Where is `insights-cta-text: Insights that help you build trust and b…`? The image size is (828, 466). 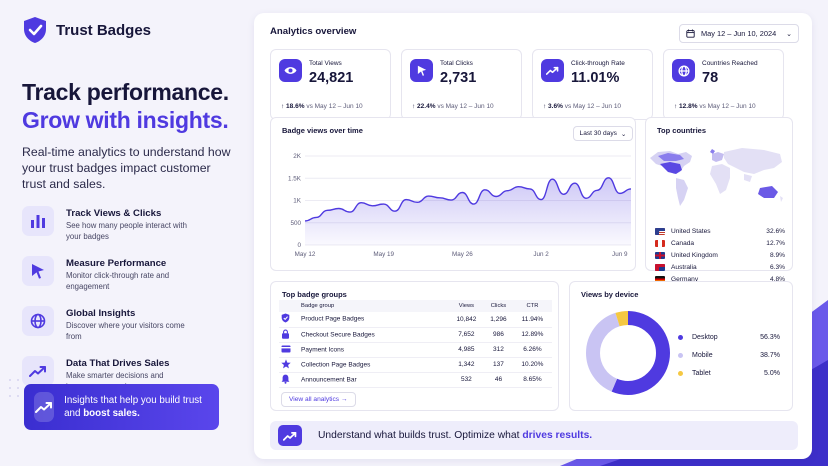
insights-cta-text: Insights that help you build trust and b… is located at coordinates (133, 407).